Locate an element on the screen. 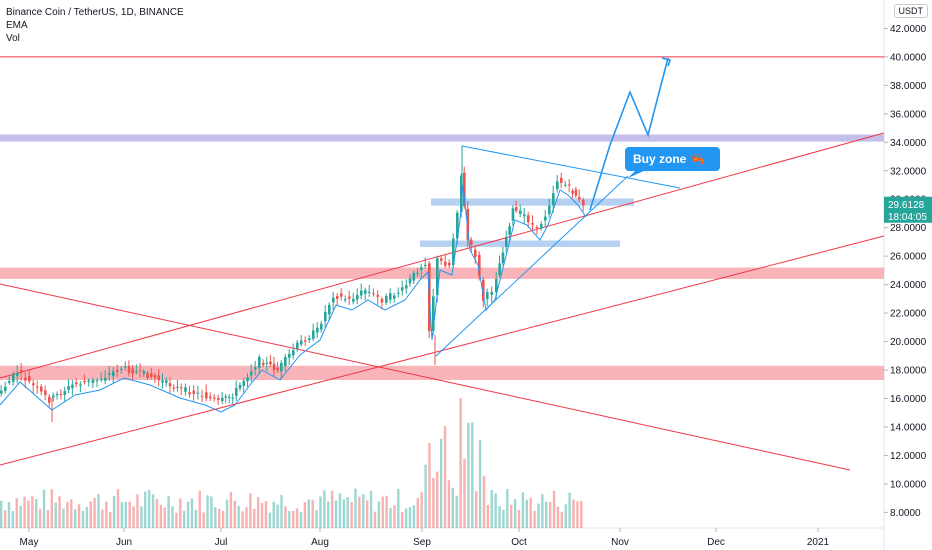 The height and width of the screenshot is (550, 932). y-tick-label: 18.0000 is located at coordinates (908, 371).